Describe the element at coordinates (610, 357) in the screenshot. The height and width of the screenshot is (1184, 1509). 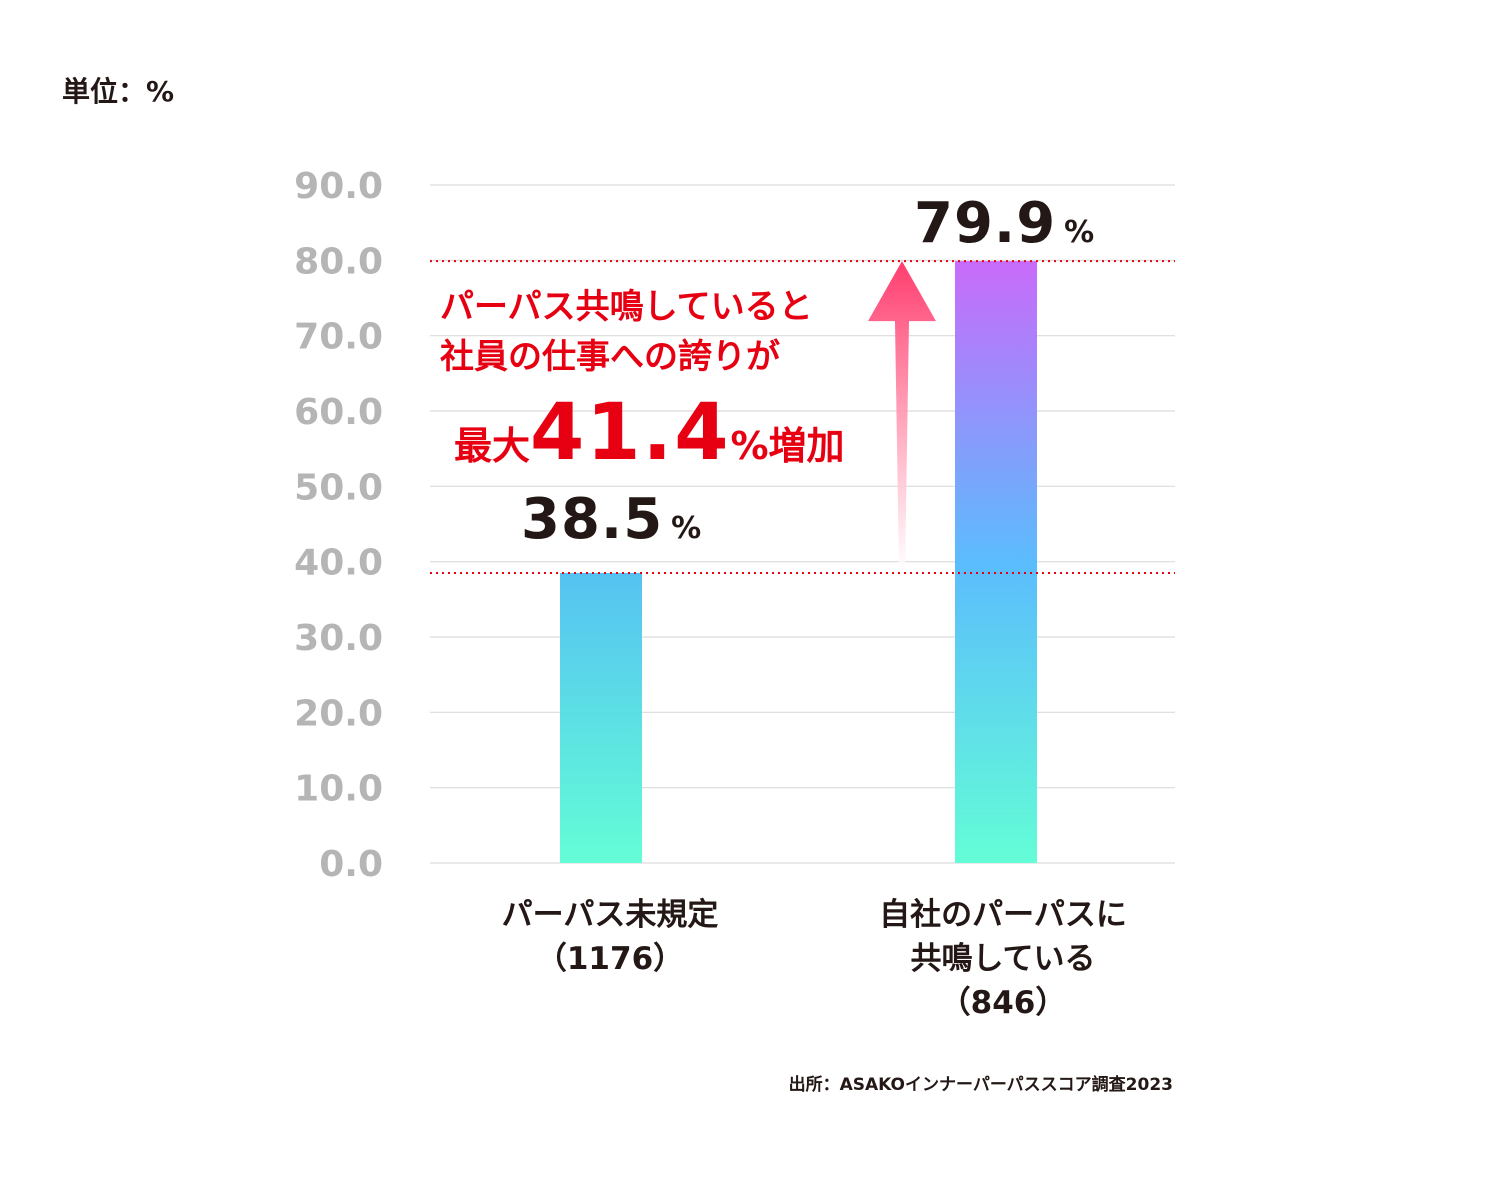
I see `callout-line-2: 社員の仕事への誇りが` at that location.